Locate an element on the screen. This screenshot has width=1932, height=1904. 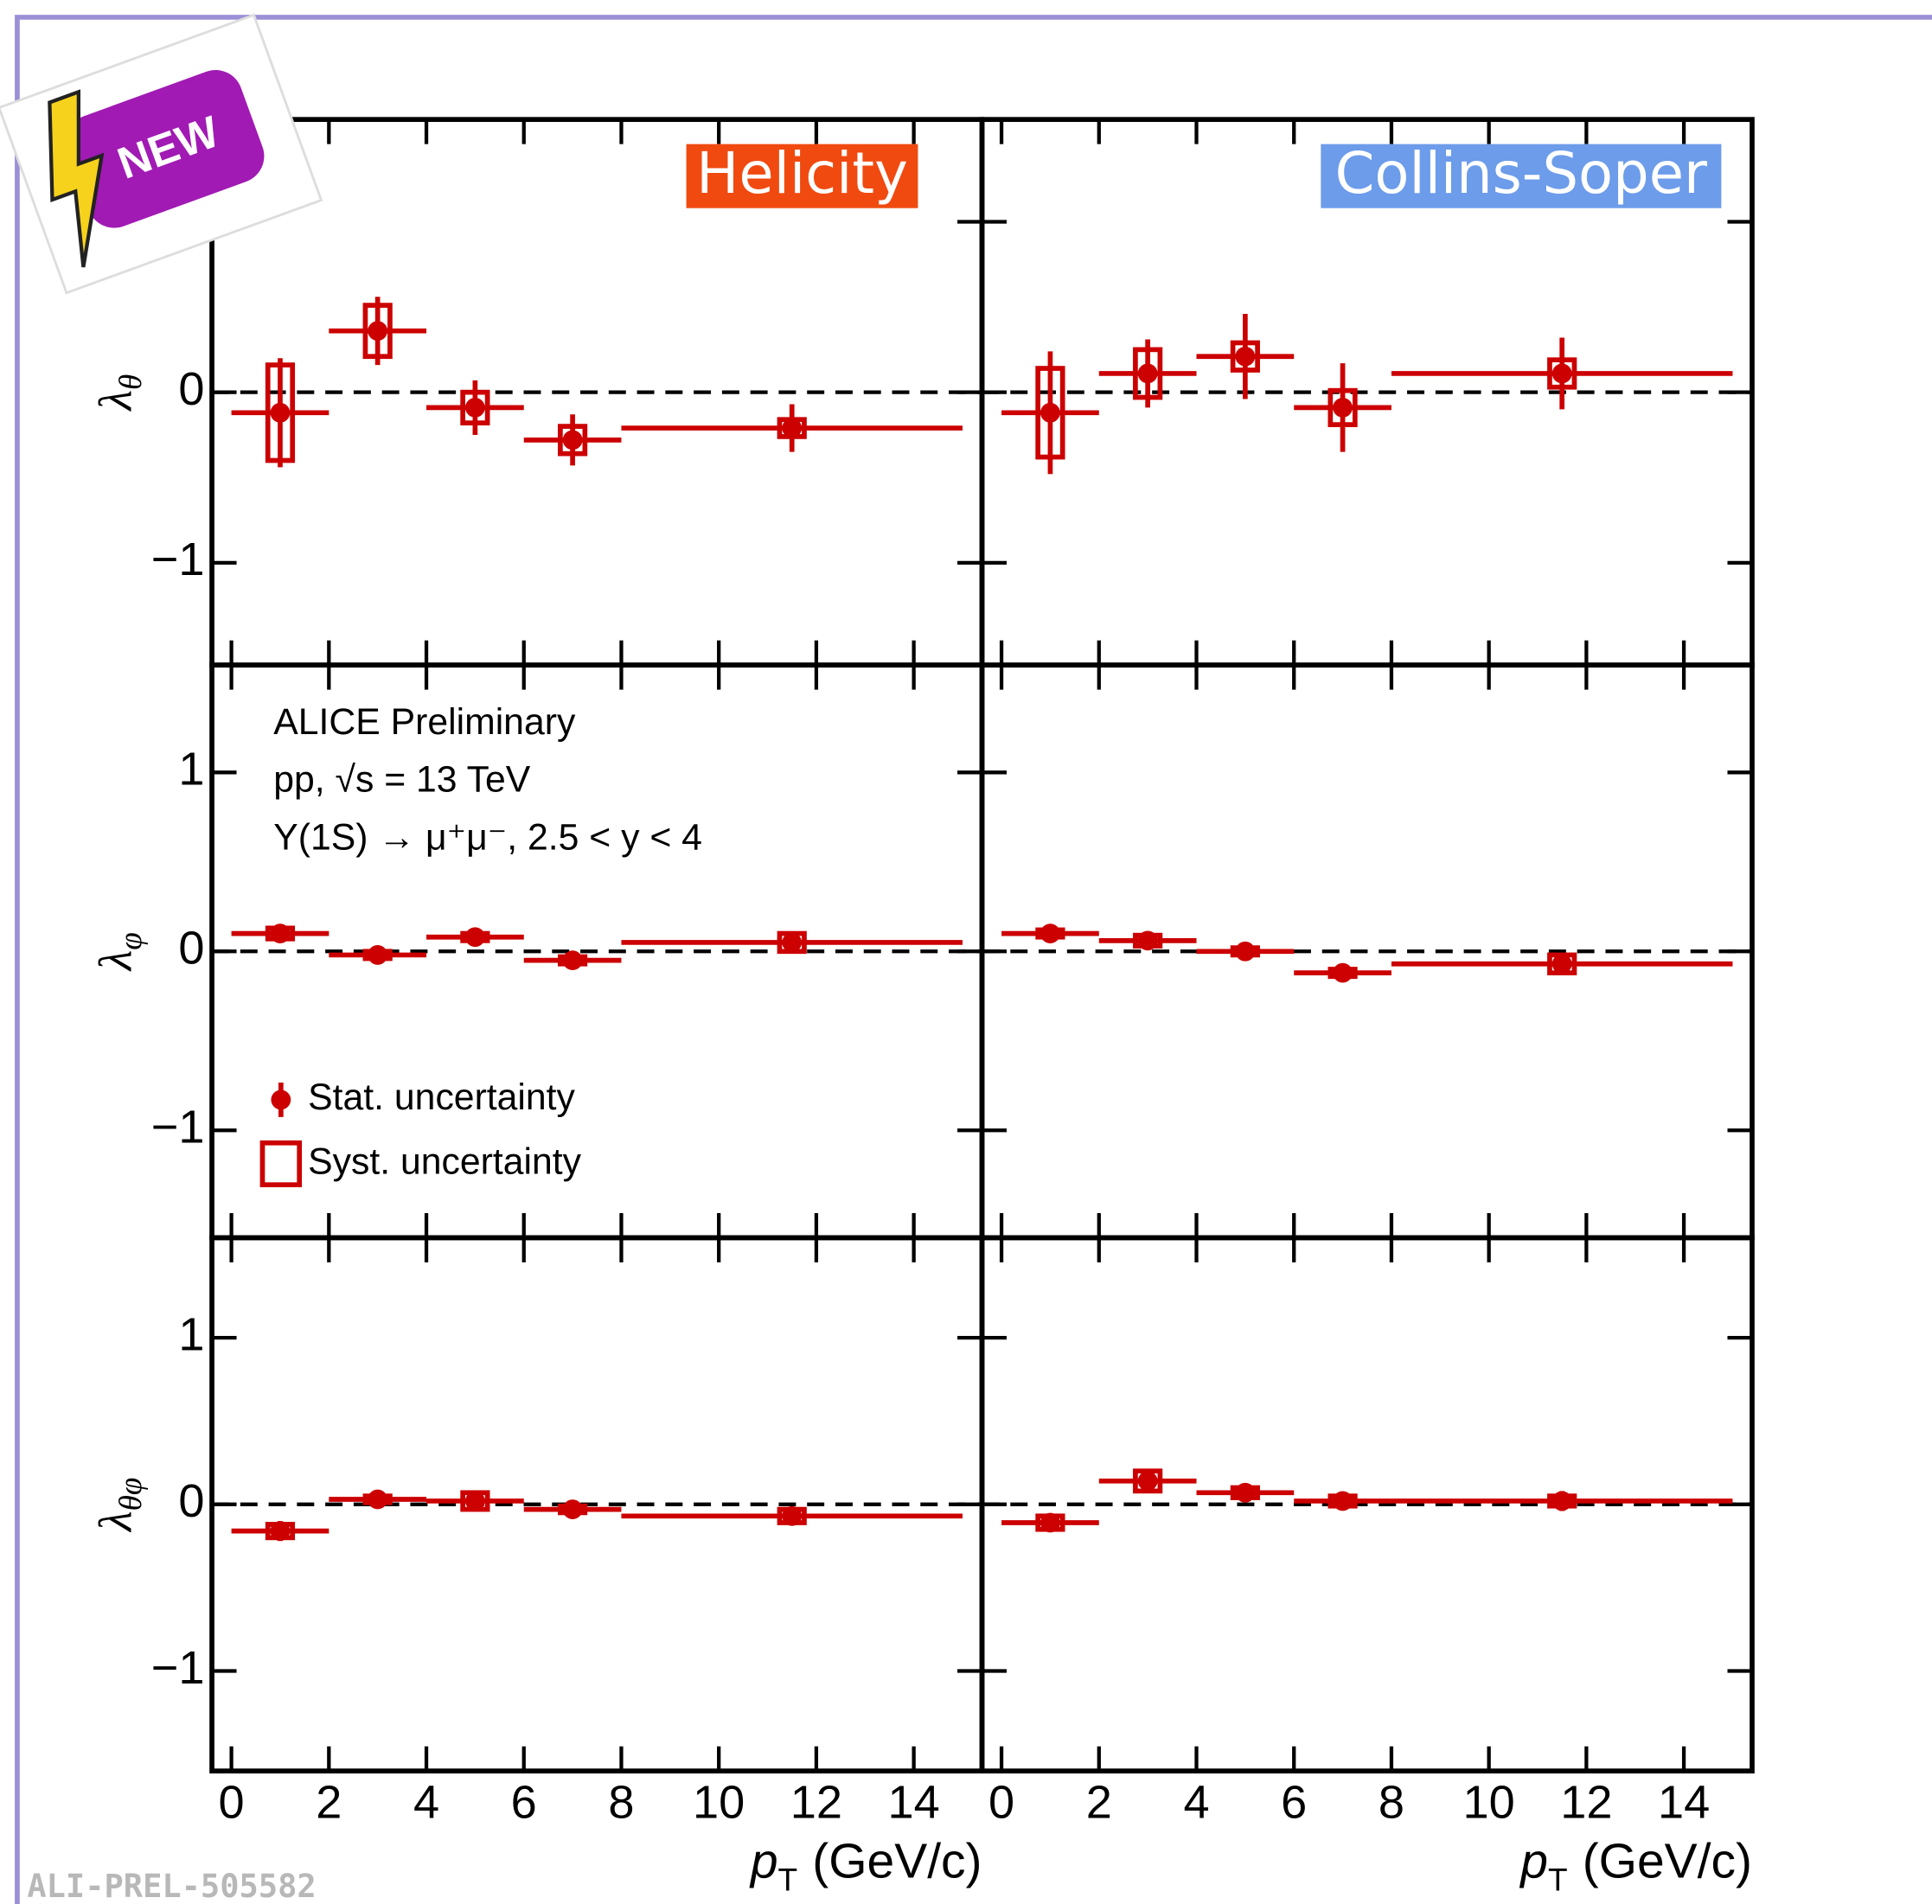
y-axis-label: λθ is located at coordinates (119, 393).